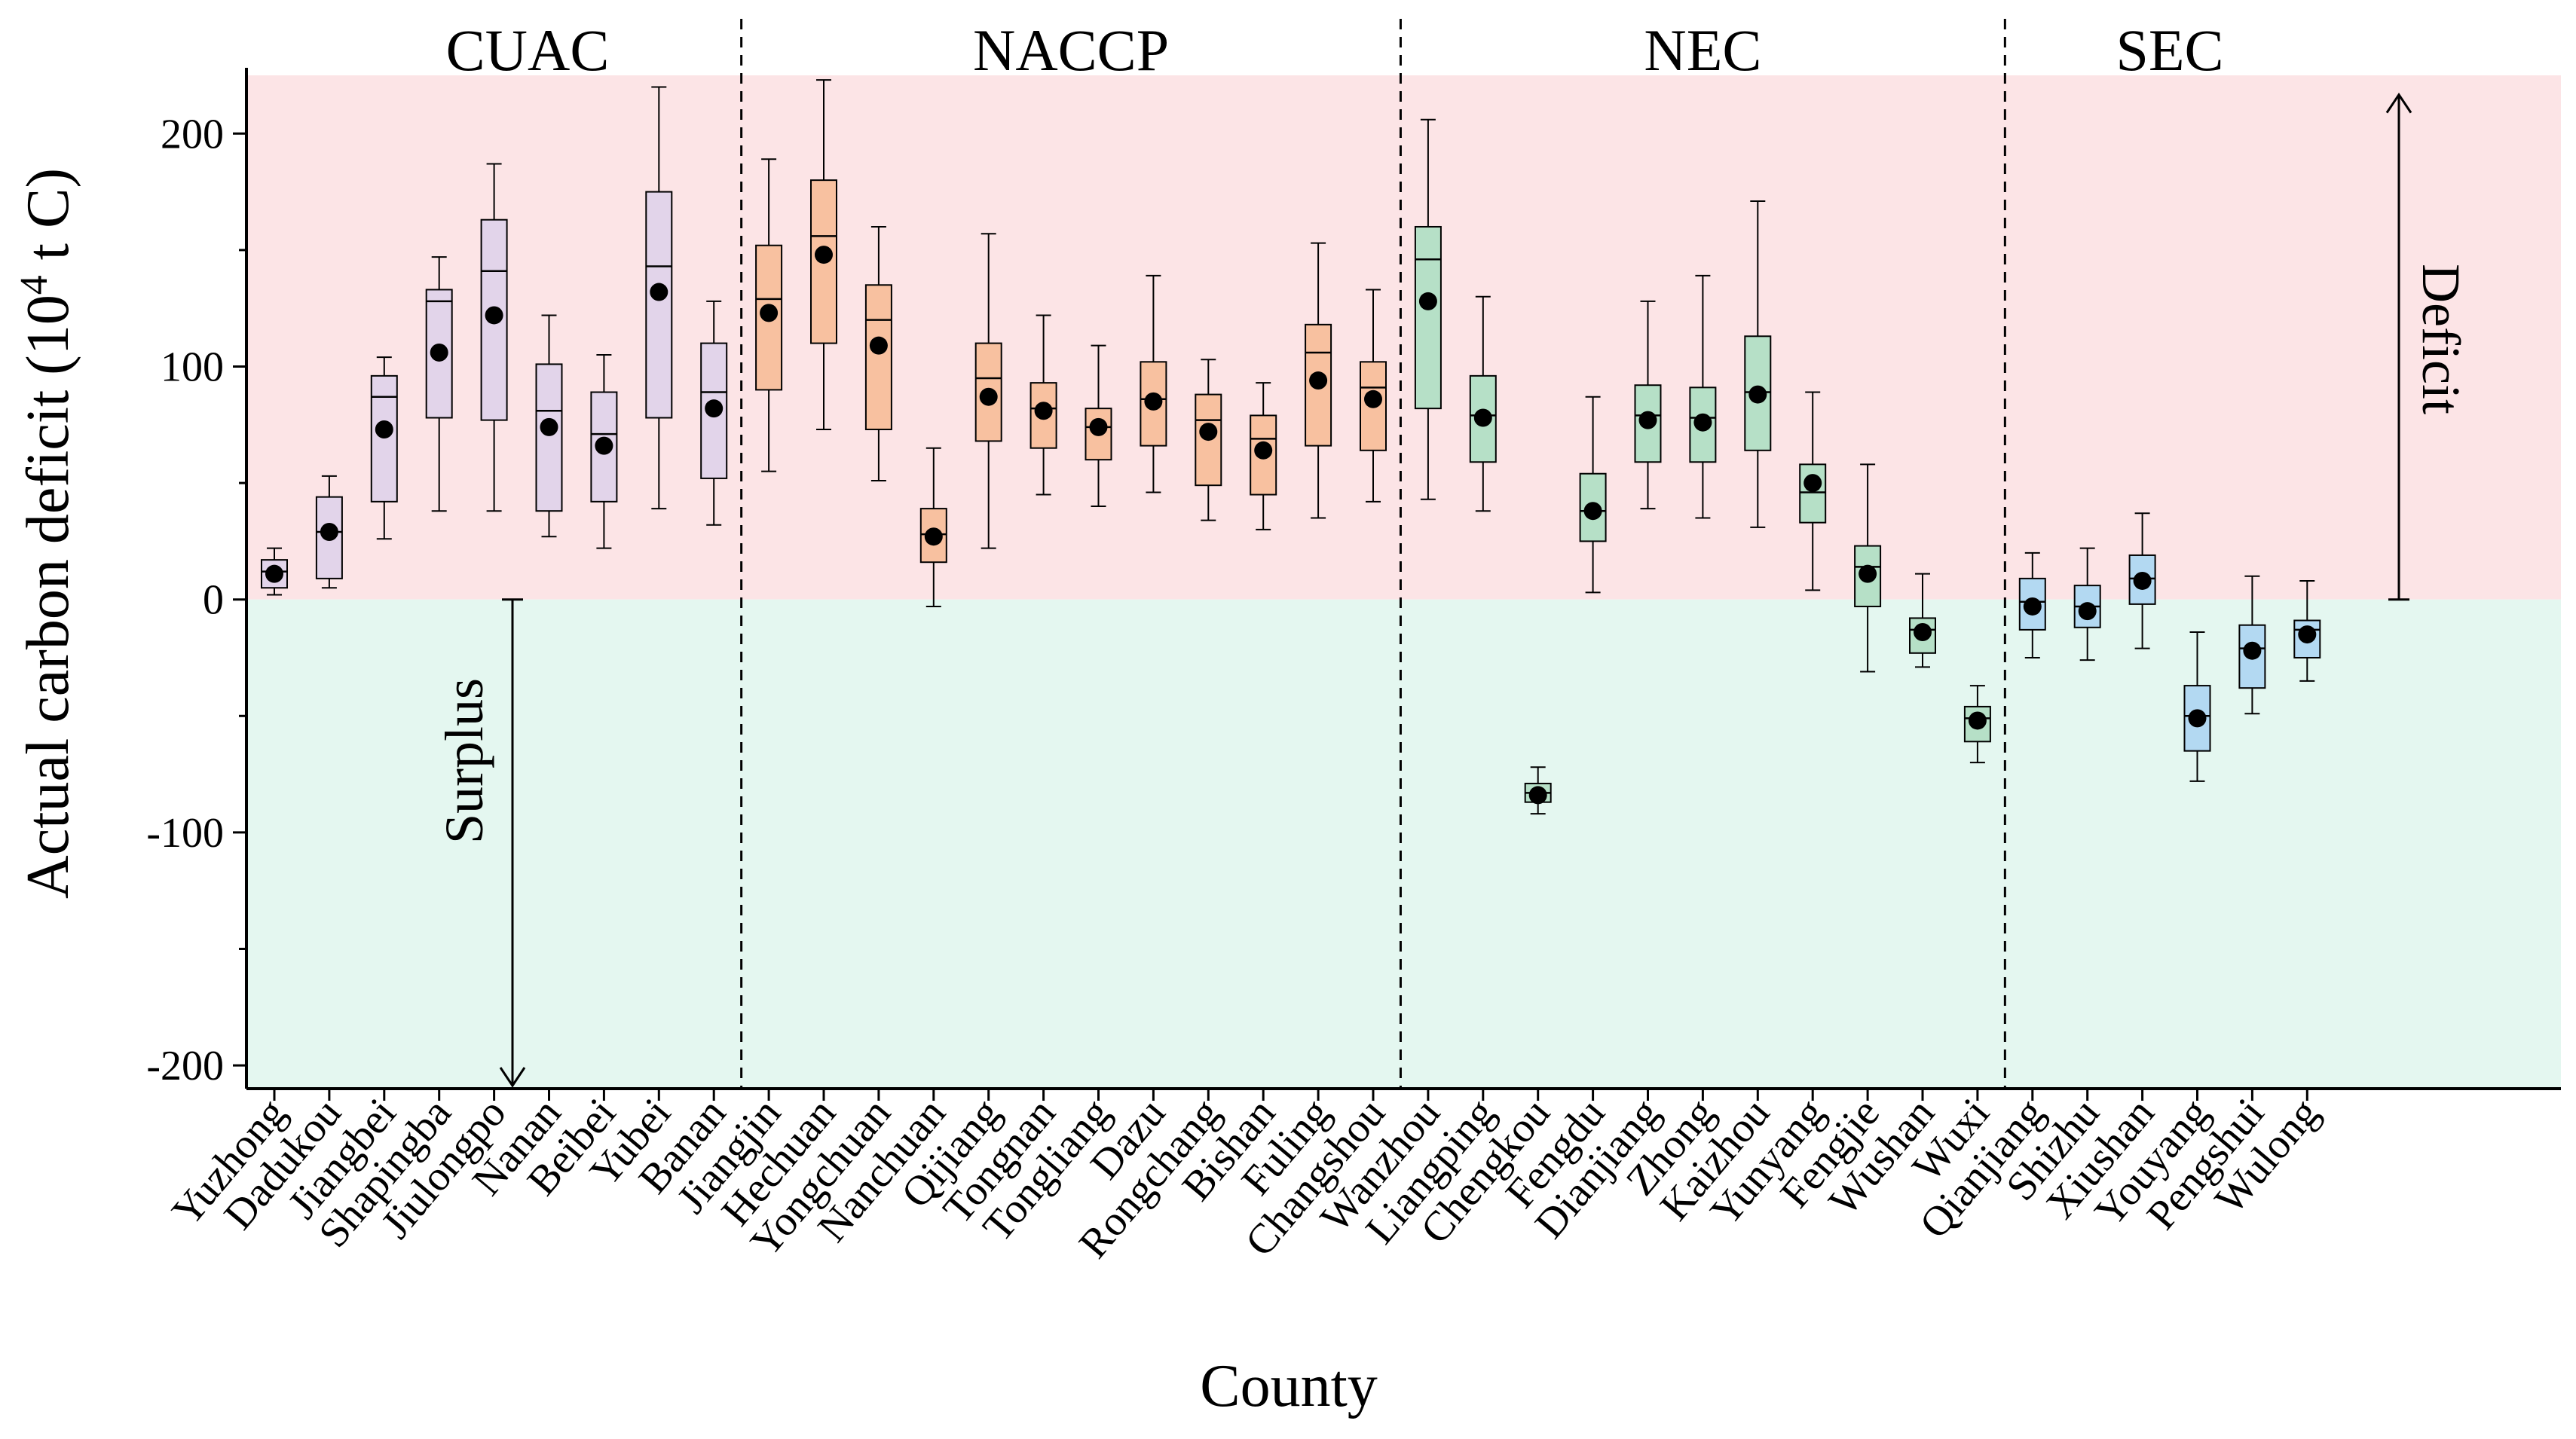  What do you see at coordinates (2398, 103) in the screenshot?
I see `deficit-arrow-head` at bounding box center [2398, 103].